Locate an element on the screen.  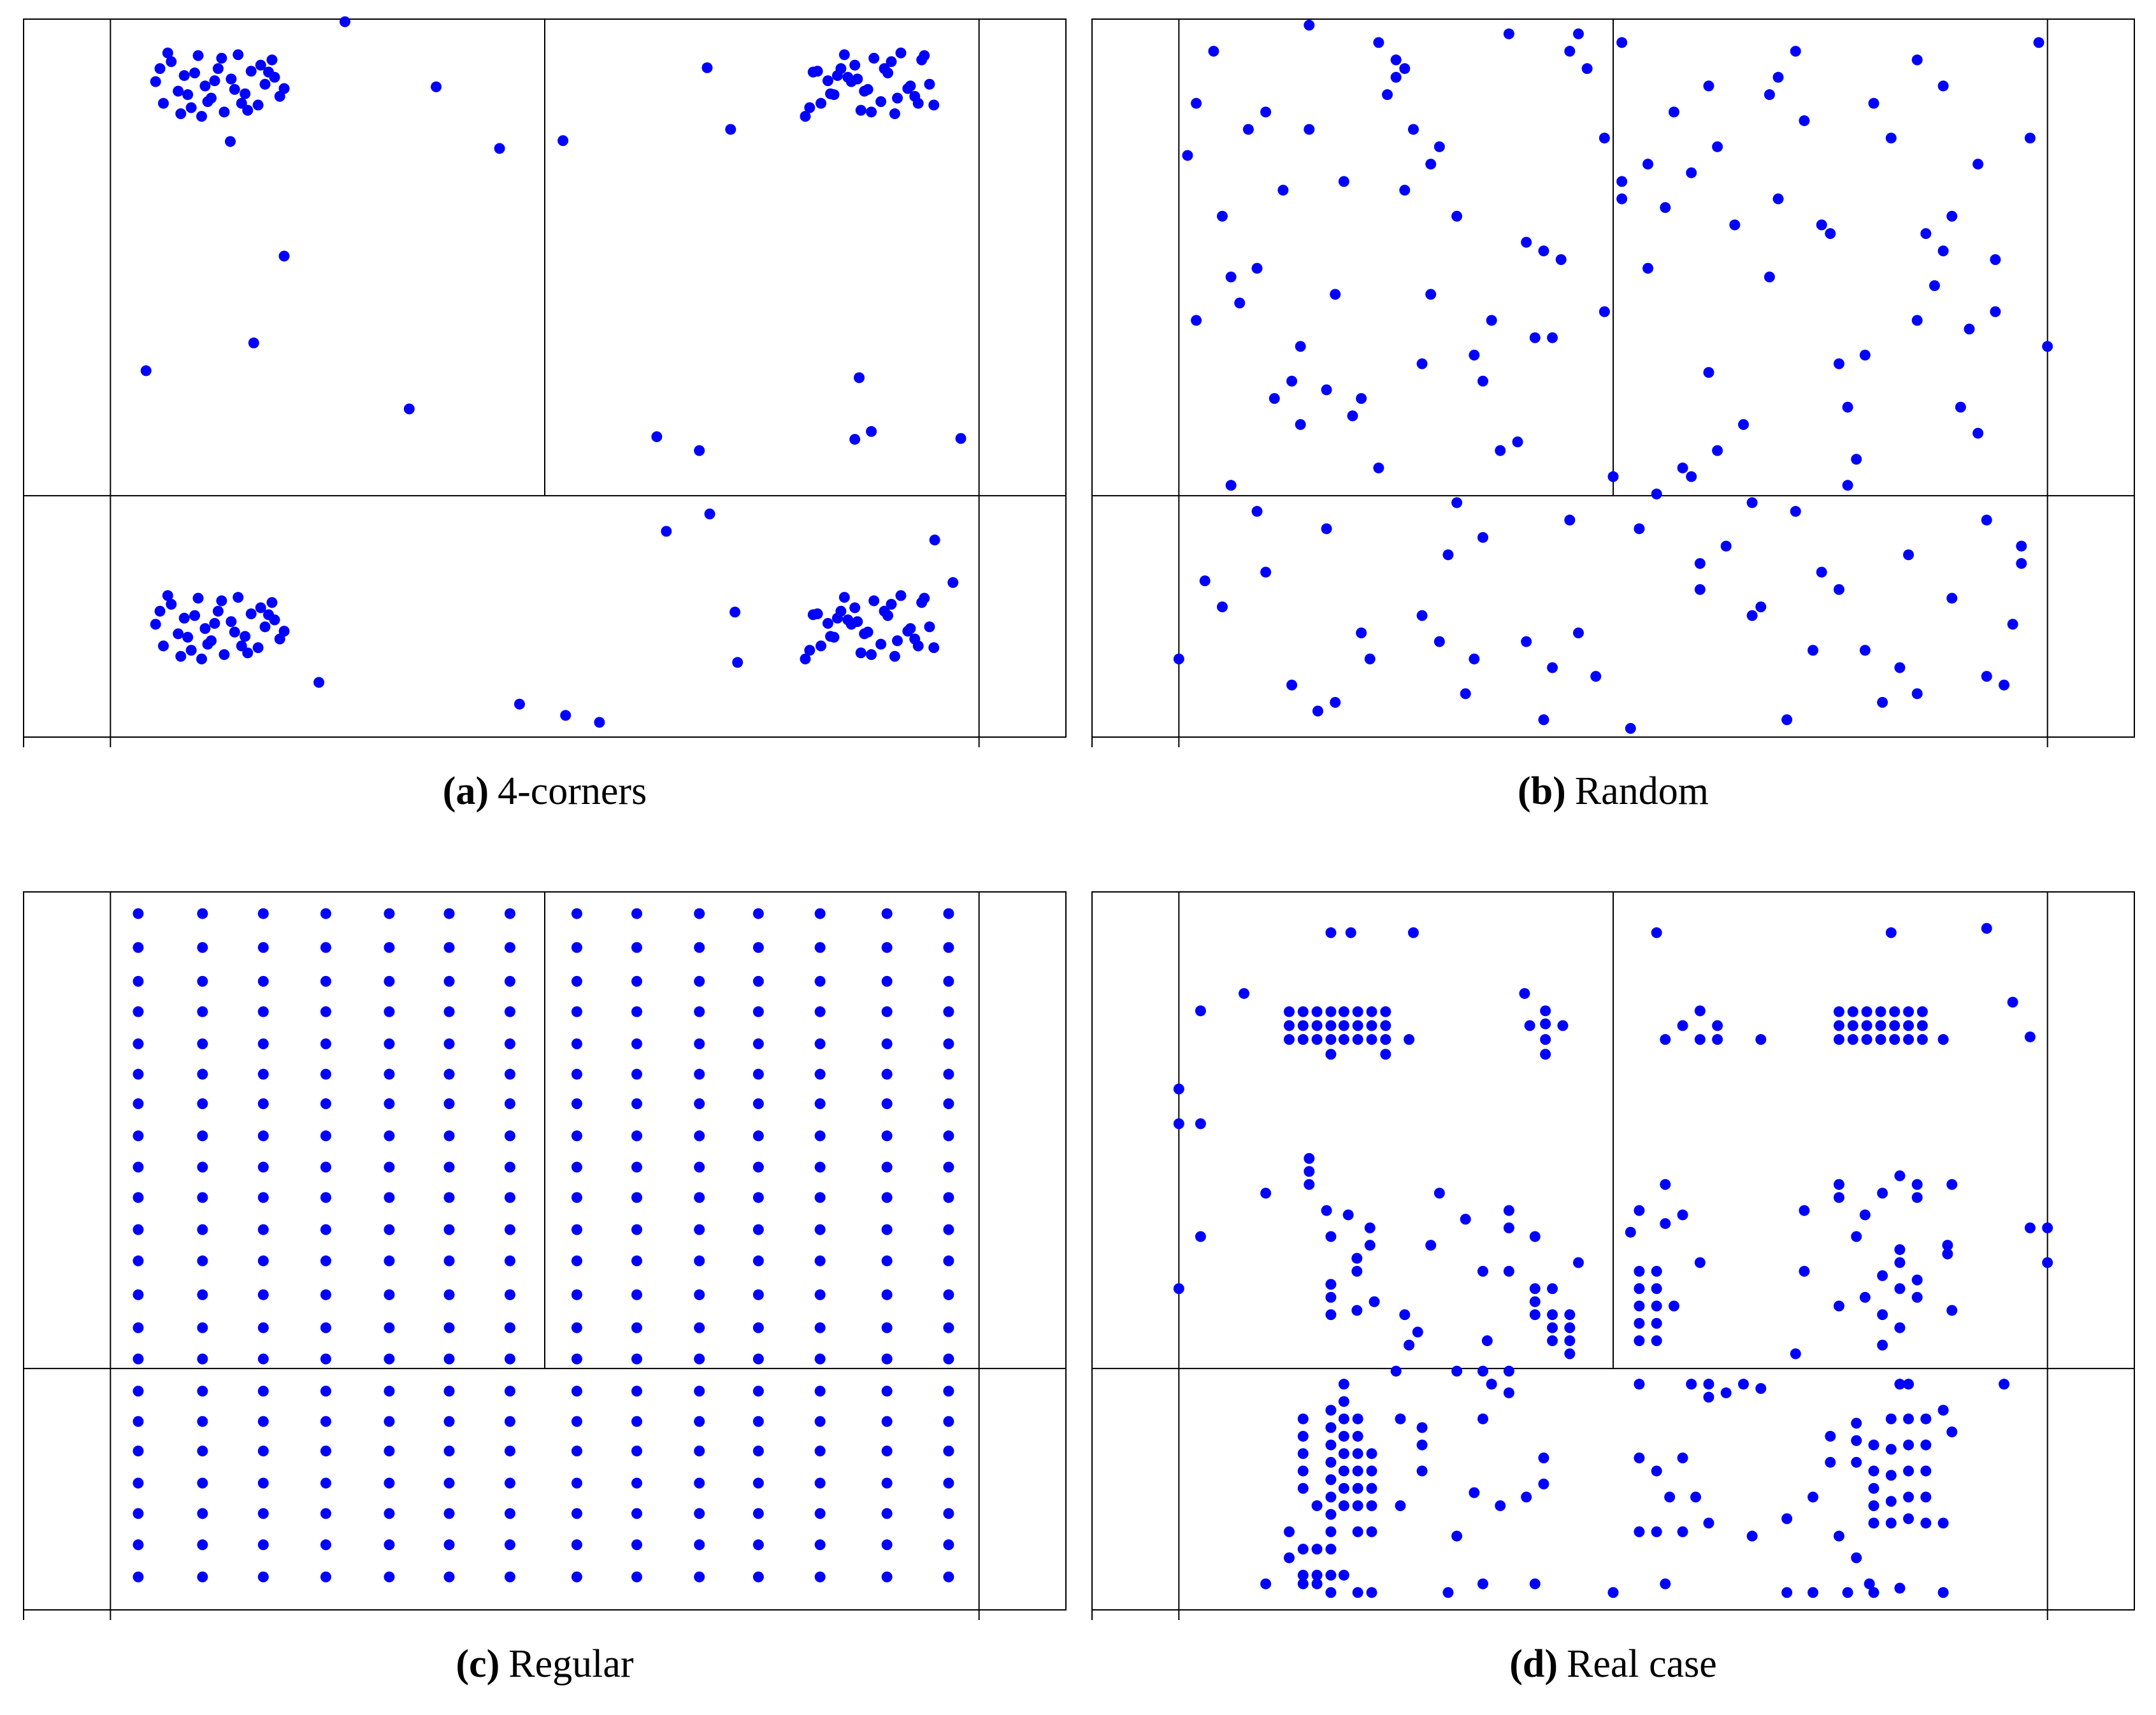
caption: (c) Regular is located at coordinates (544, 1664).